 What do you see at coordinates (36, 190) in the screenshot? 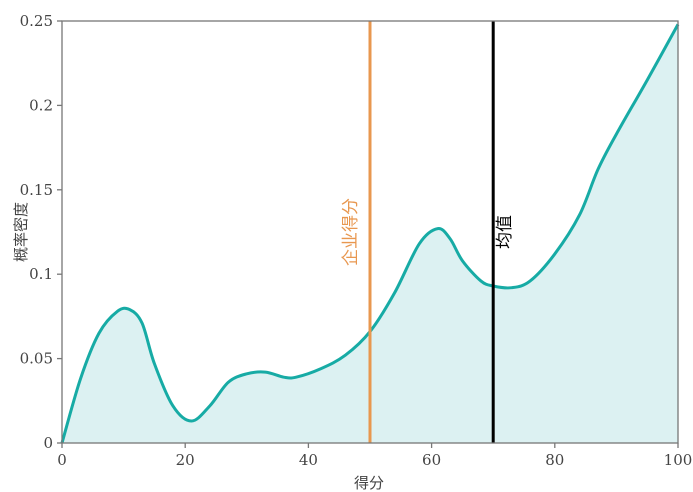
I see `y-tick-label-3: 0.15` at bounding box center [36, 190].